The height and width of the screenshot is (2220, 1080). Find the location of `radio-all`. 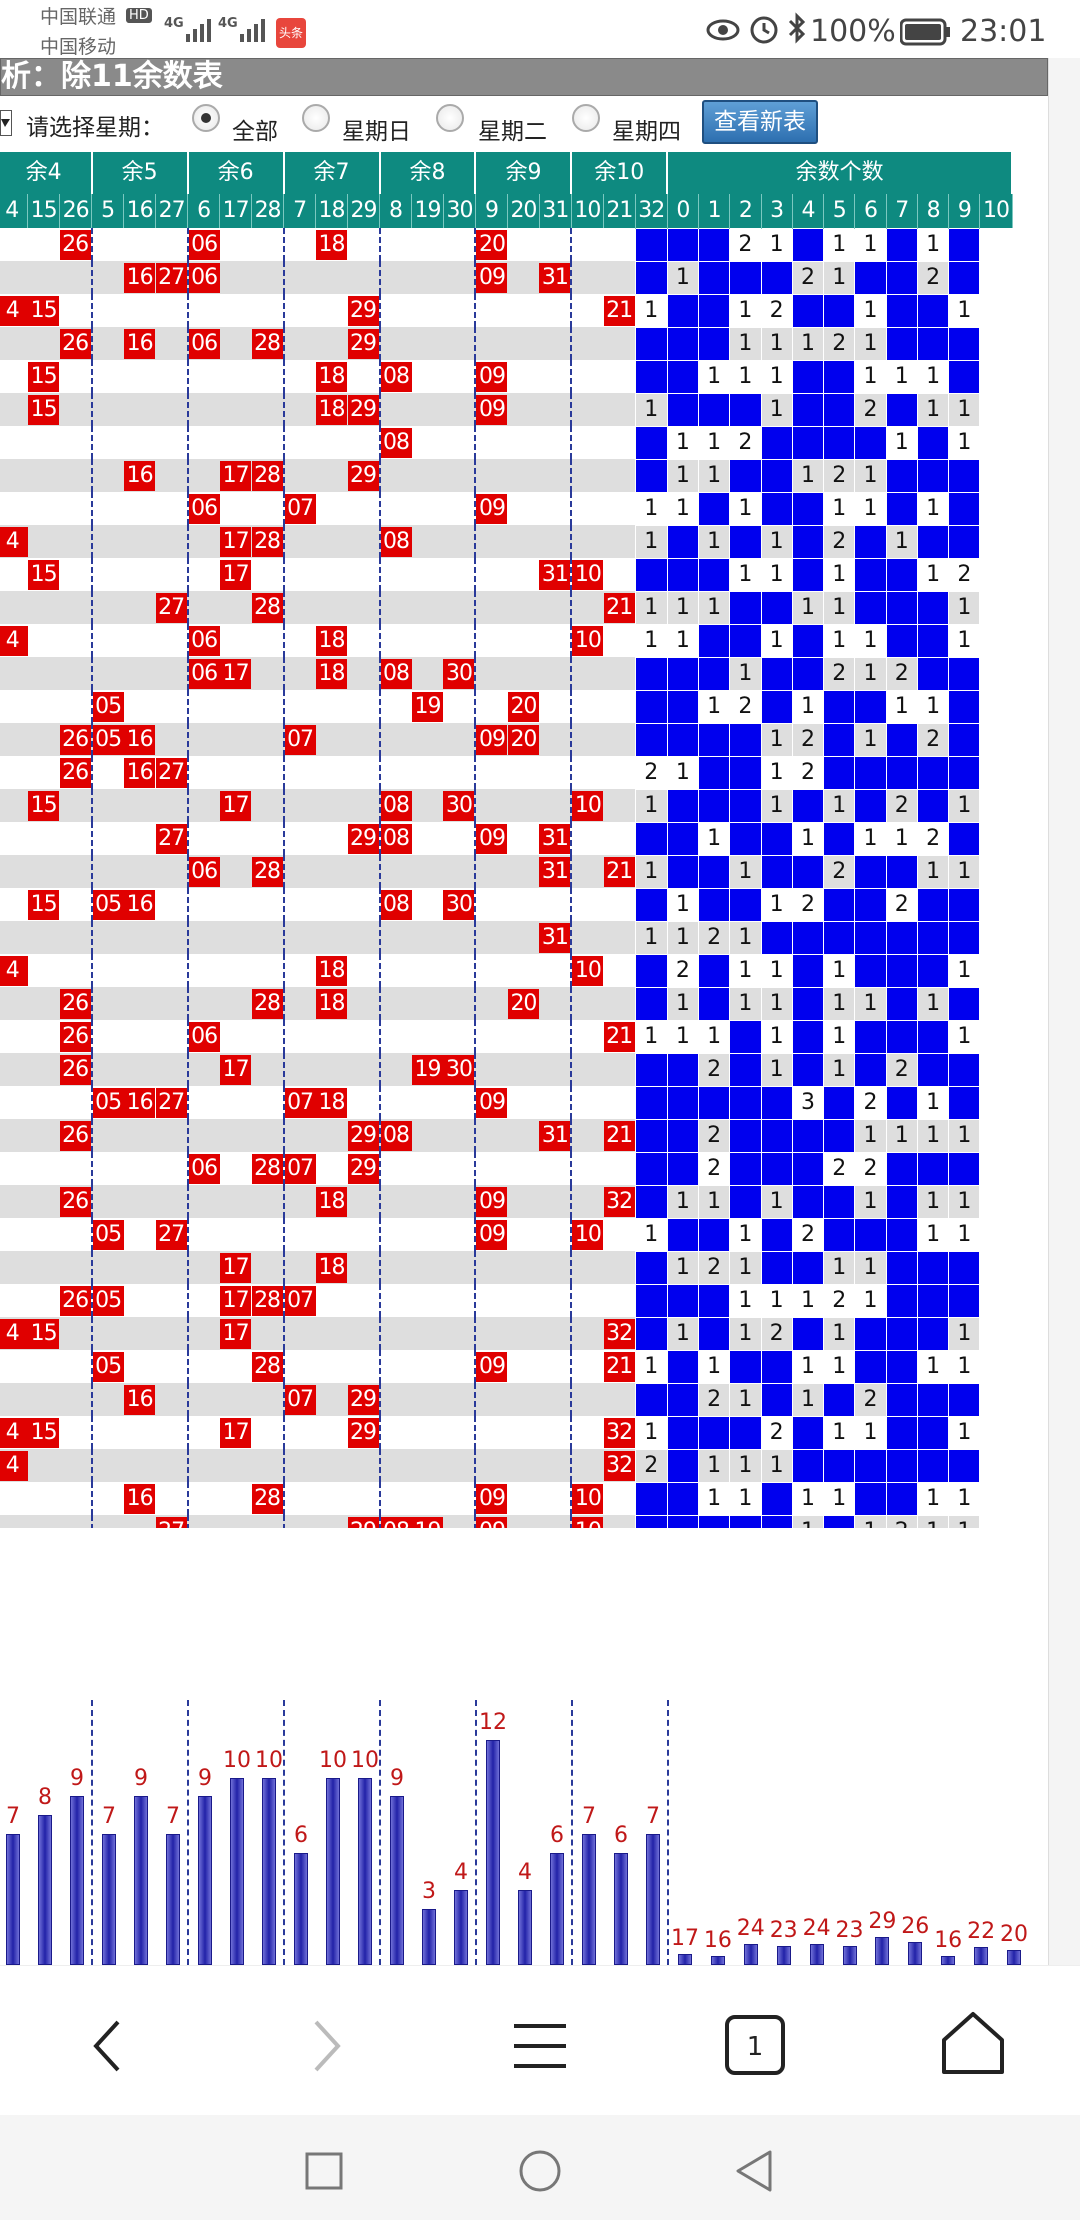

radio-all is located at coordinates (206, 118).